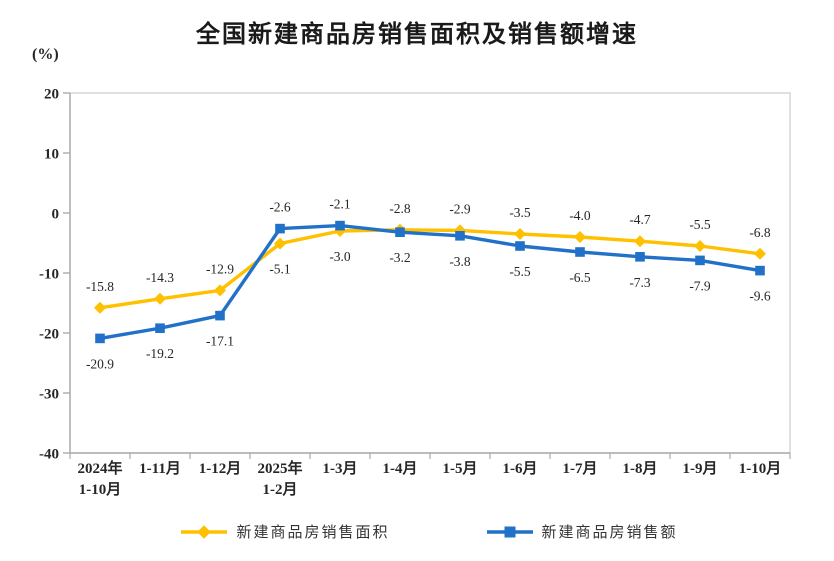 The image size is (834, 561). Describe the element at coordinates (220, 268) in the screenshot. I see `data-label: -12.9` at that location.